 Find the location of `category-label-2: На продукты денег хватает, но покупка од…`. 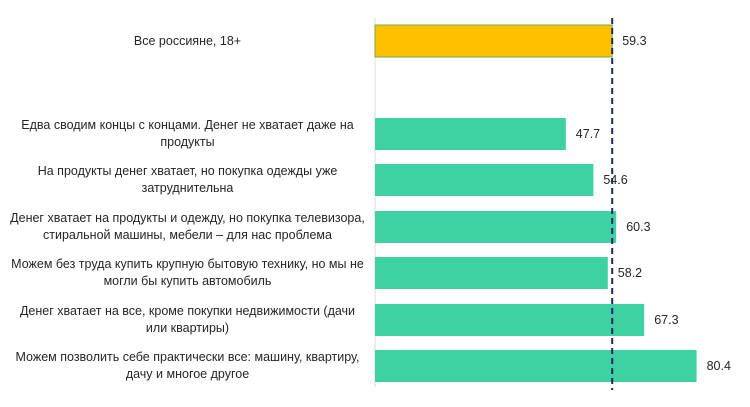

category-label-2: На продукты денег хватает, но покупка од… is located at coordinates (187, 179).